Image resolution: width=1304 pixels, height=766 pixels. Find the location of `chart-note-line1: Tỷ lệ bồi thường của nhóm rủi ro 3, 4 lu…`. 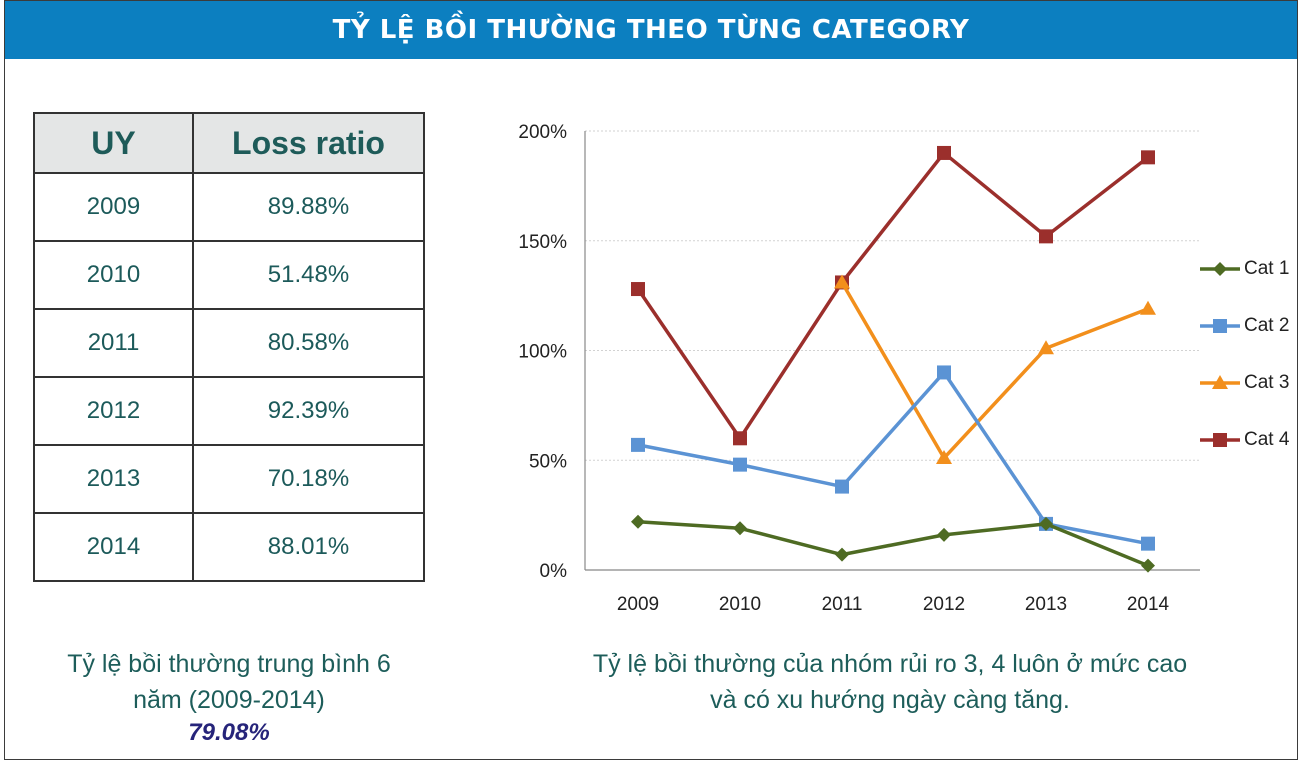

chart-note-line1: Tỷ lệ bồi thường của nhóm rủi ro 3, 4 lu… is located at coordinates (890, 664).